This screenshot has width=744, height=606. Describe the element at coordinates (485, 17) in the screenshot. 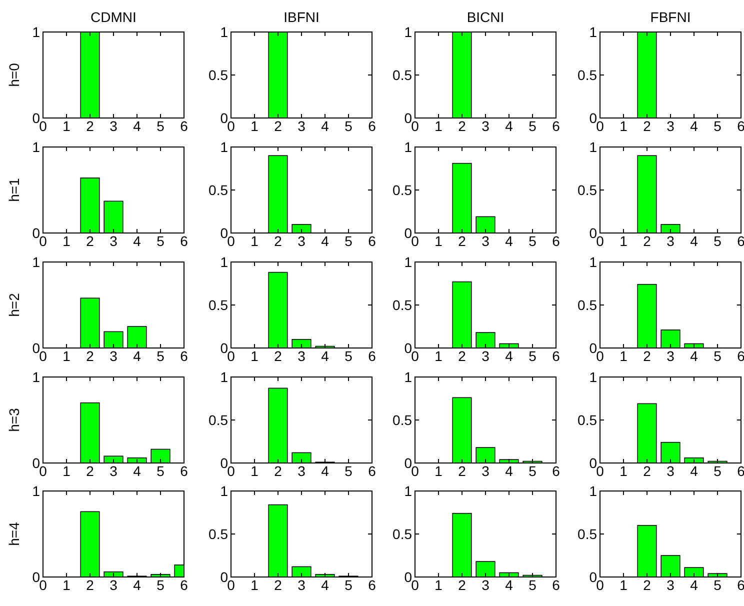

I see `chart-title: BICNI` at that location.